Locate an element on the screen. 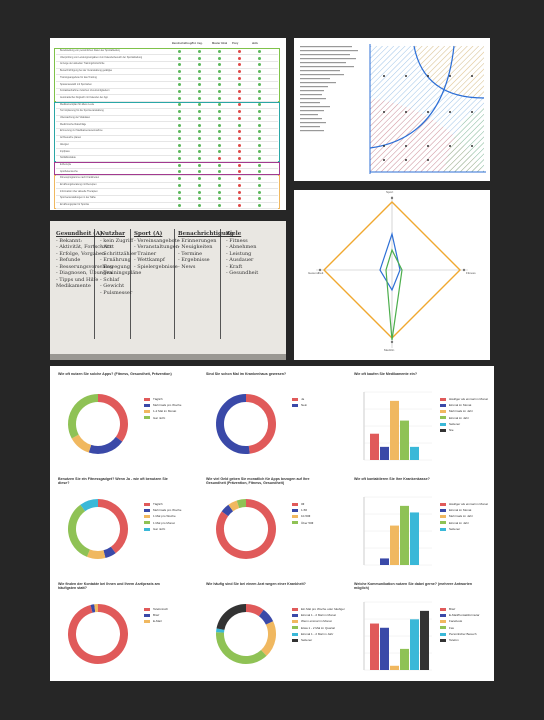  legend-label: Über 50€ is located at coordinates (307, 522).